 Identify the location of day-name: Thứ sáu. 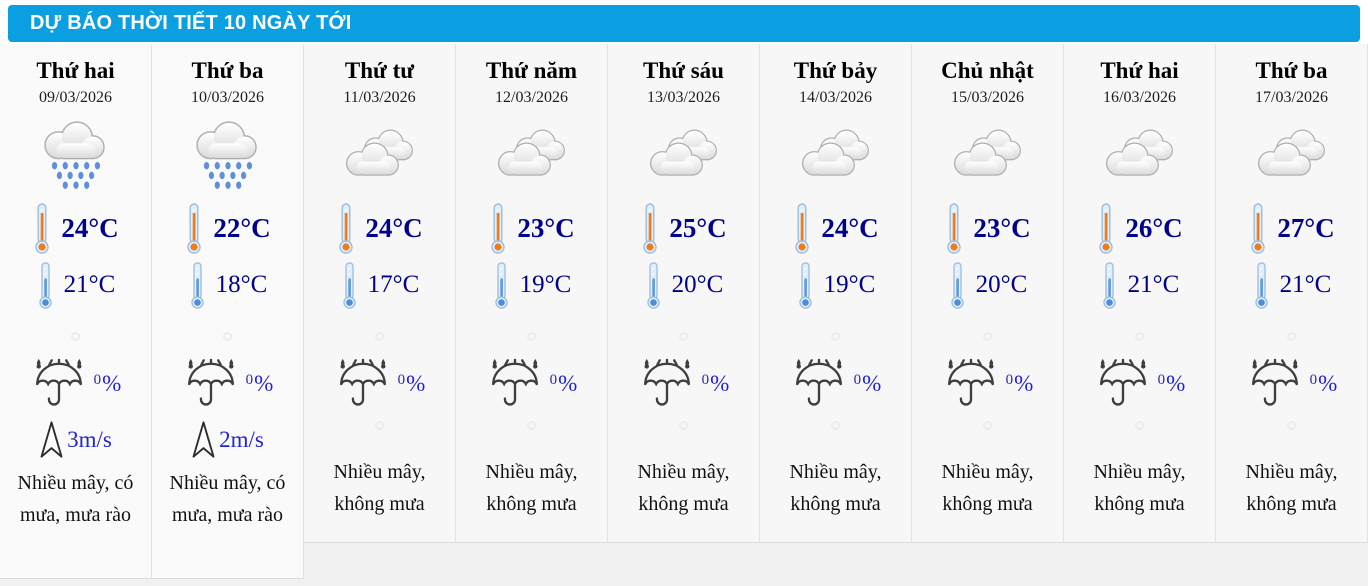
(683, 70).